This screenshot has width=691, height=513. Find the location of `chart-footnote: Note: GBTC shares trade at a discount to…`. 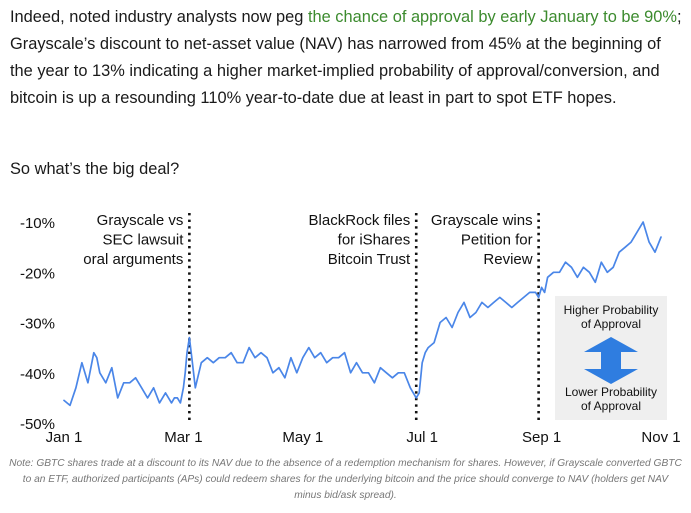

chart-footnote: Note: GBTC shares trade at a discount to… is located at coordinates (345, 479).